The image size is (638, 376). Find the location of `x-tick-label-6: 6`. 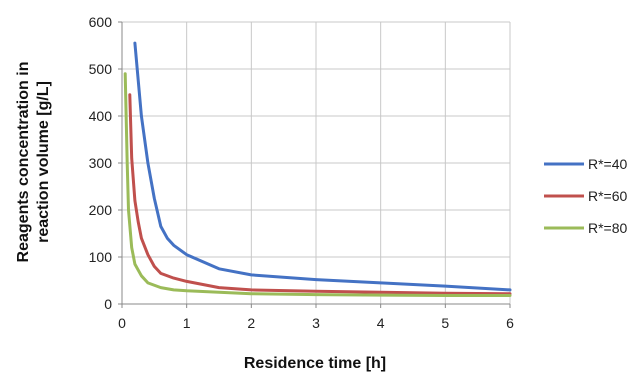

x-tick-label-6: 6 is located at coordinates (510, 323).